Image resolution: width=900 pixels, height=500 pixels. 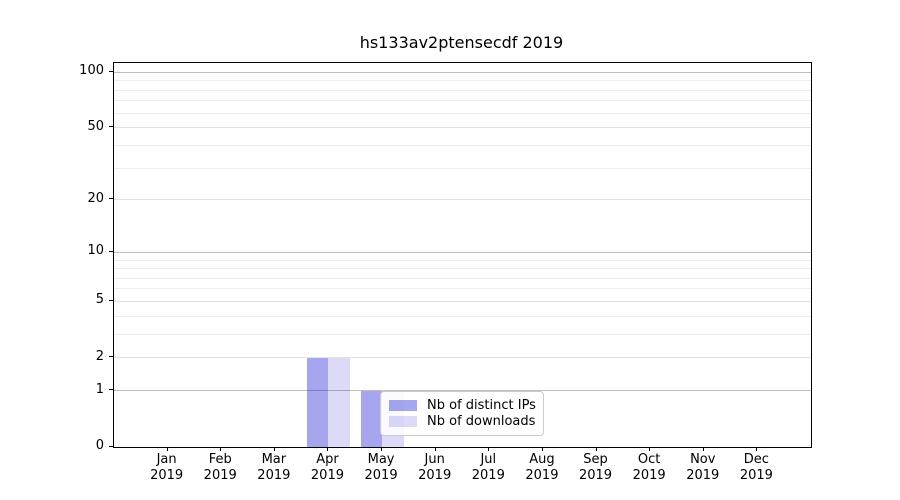 What do you see at coordinates (649, 459) in the screenshot?
I see `x-tick-month: Oct` at bounding box center [649, 459].